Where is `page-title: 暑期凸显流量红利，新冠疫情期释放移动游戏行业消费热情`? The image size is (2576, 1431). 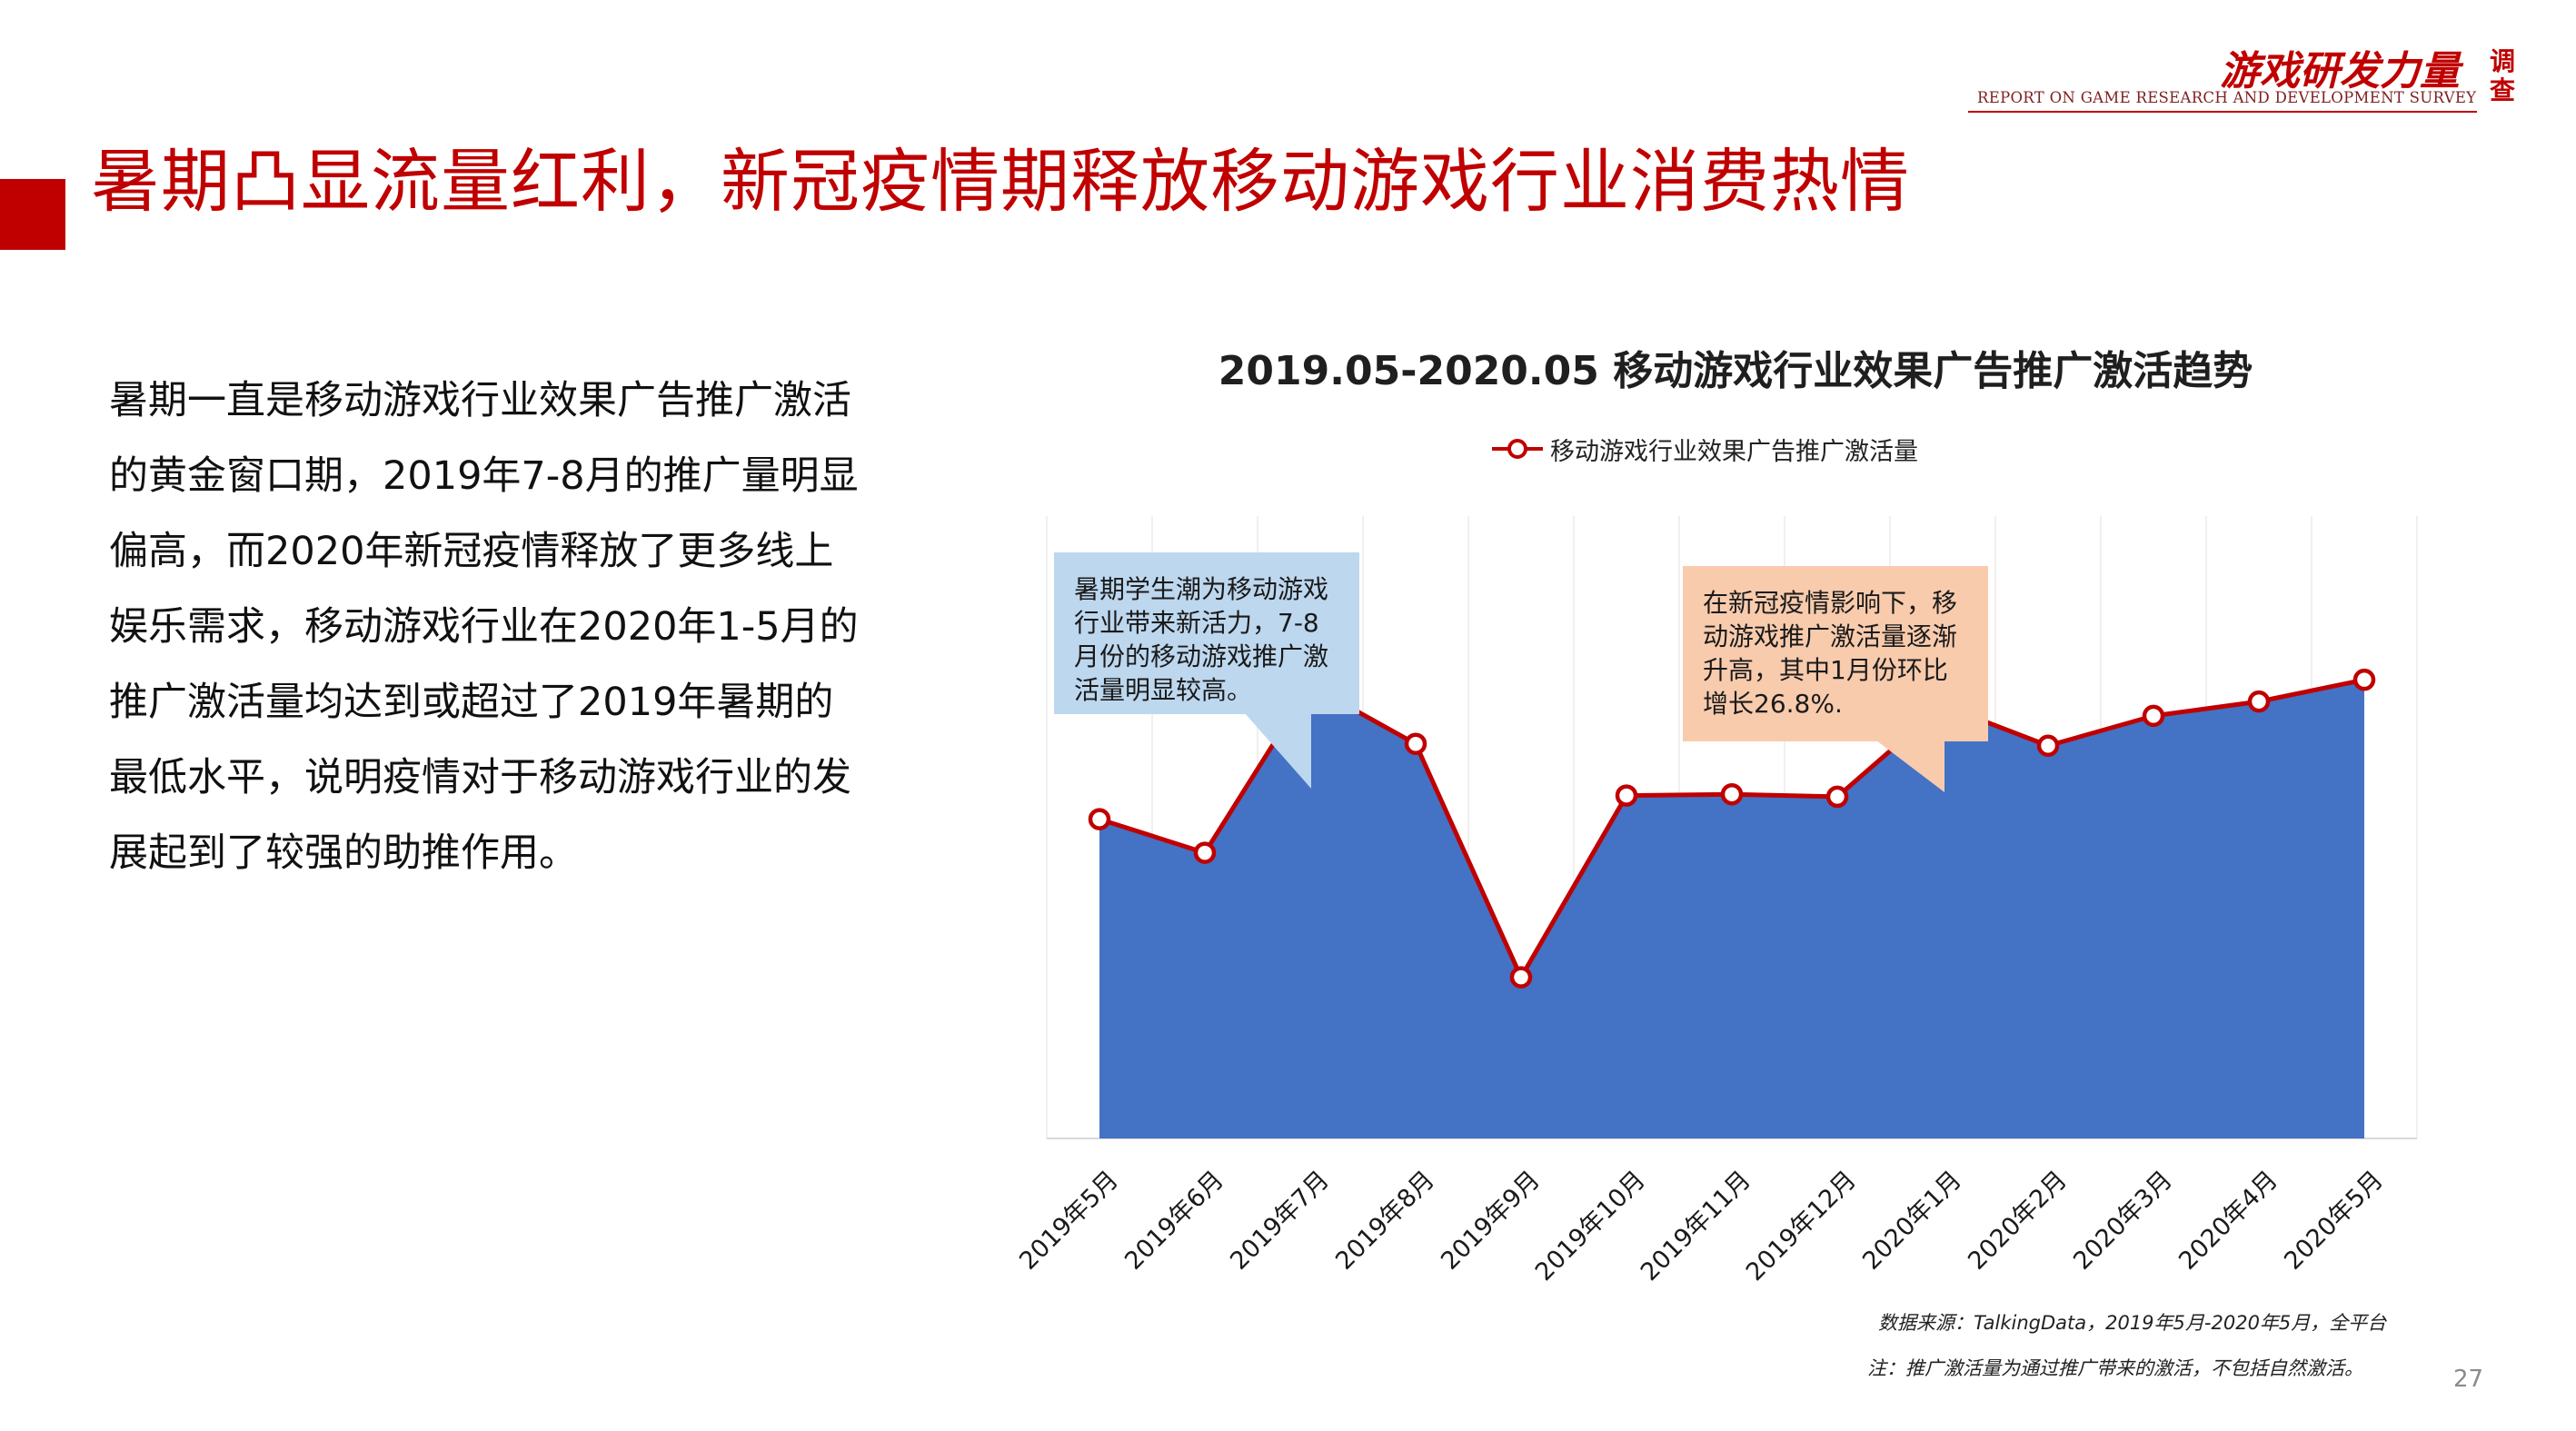 page-title: 暑期凸显流量红利，新冠疫情期释放移动游戏行业消费热情 is located at coordinates (1000, 181).